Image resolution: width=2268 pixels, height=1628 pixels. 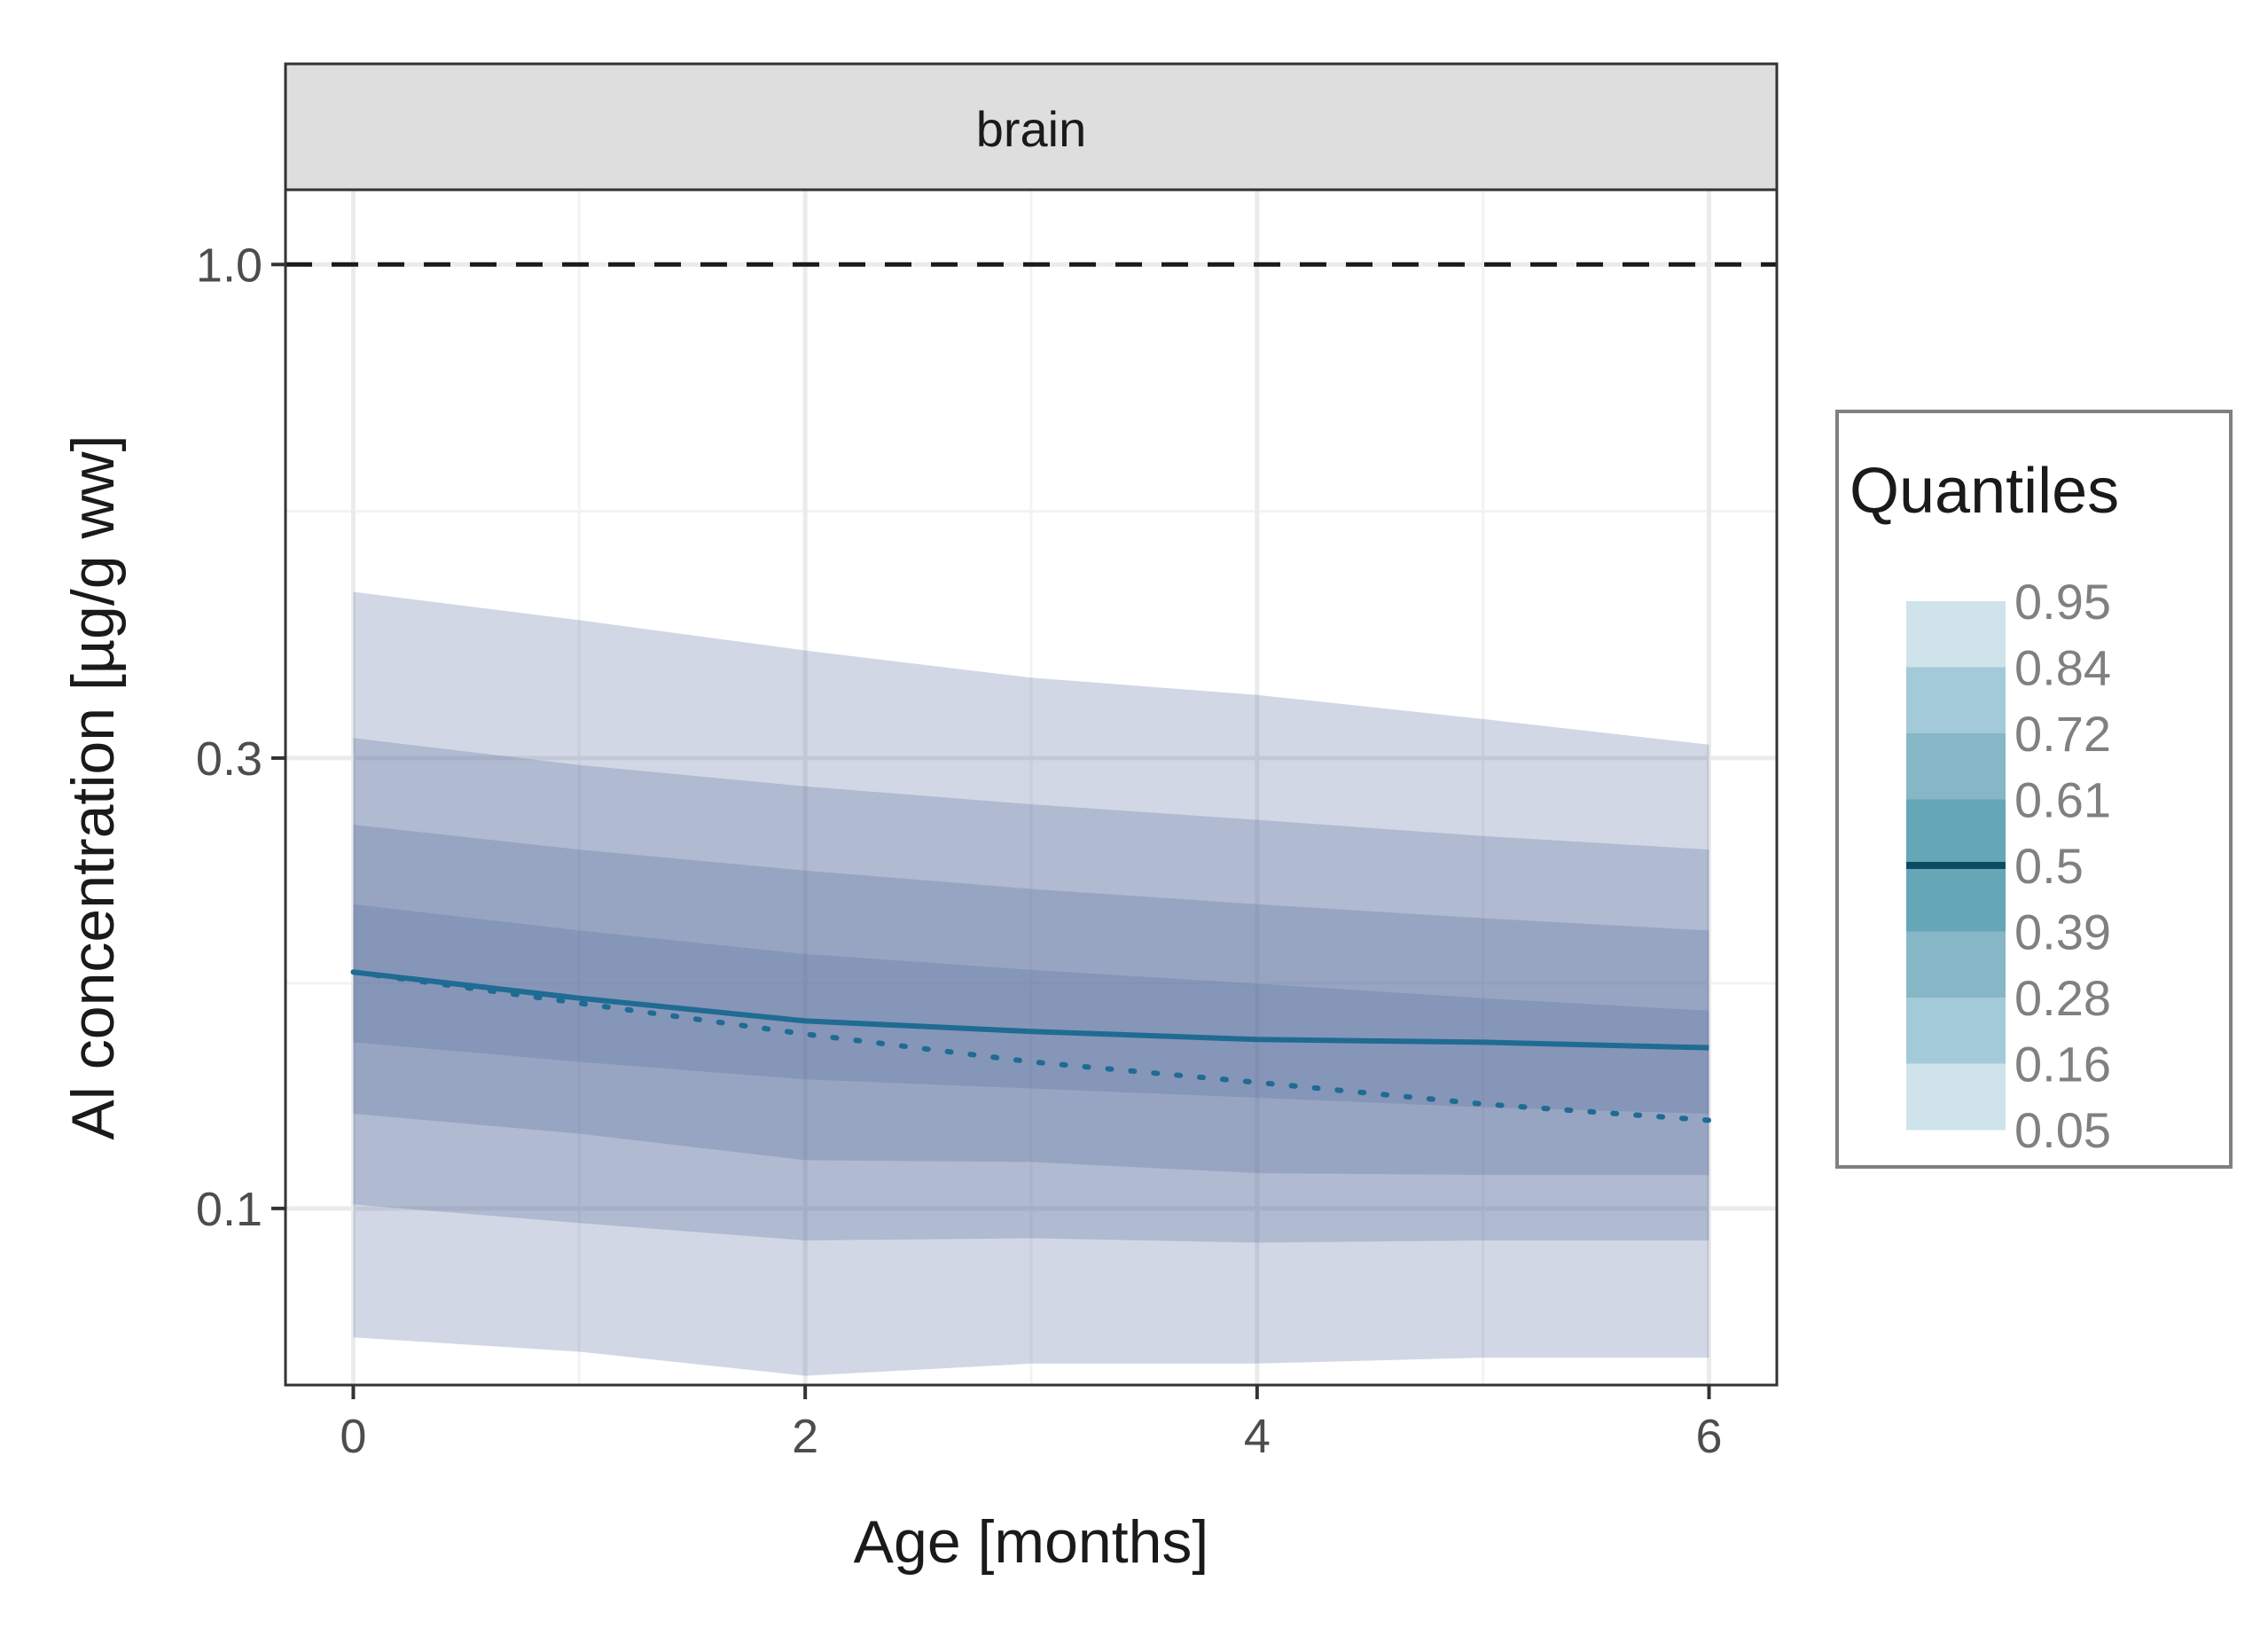 What do you see at coordinates (2062, 668) in the screenshot?
I see `legend-label: 0.84` at bounding box center [2062, 668].